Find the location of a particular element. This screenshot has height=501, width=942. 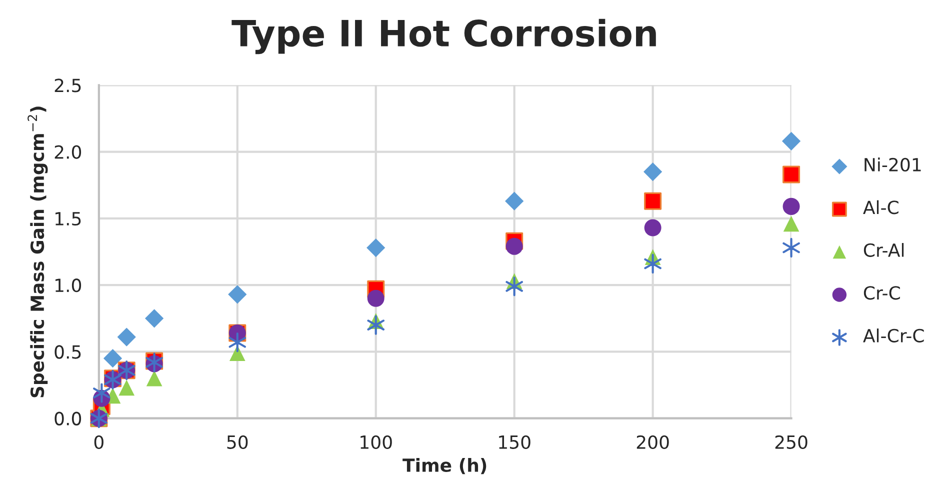

x-tick-label: 250 is located at coordinates (791, 442).